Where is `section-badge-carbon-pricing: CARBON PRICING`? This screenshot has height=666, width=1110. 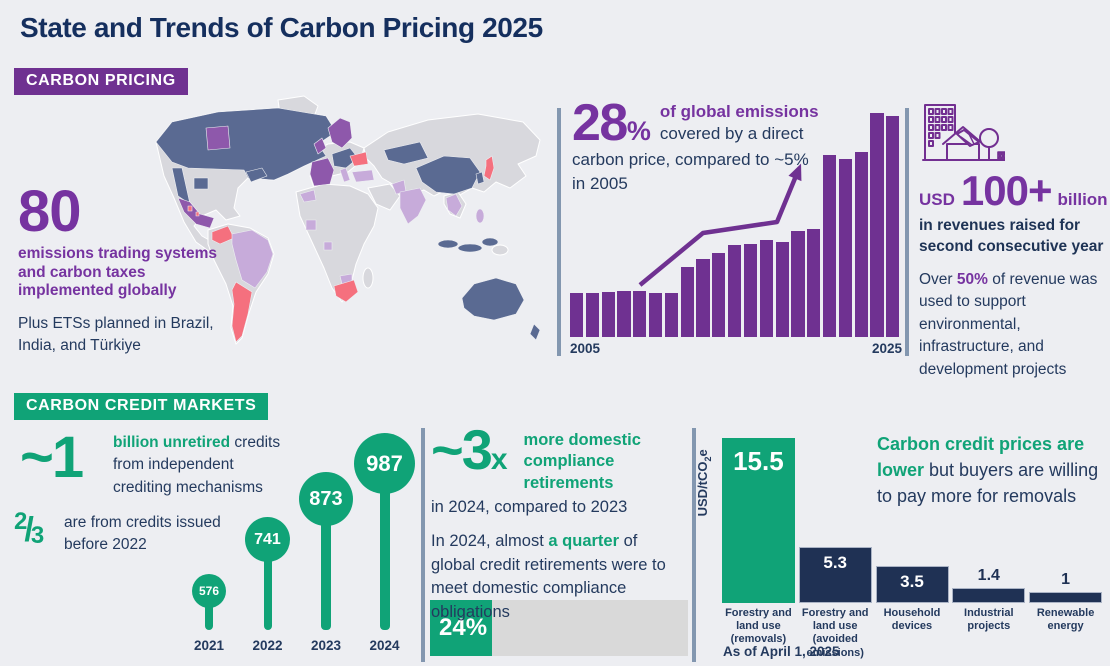
section-badge-carbon-pricing: CARBON PRICING is located at coordinates (101, 81).